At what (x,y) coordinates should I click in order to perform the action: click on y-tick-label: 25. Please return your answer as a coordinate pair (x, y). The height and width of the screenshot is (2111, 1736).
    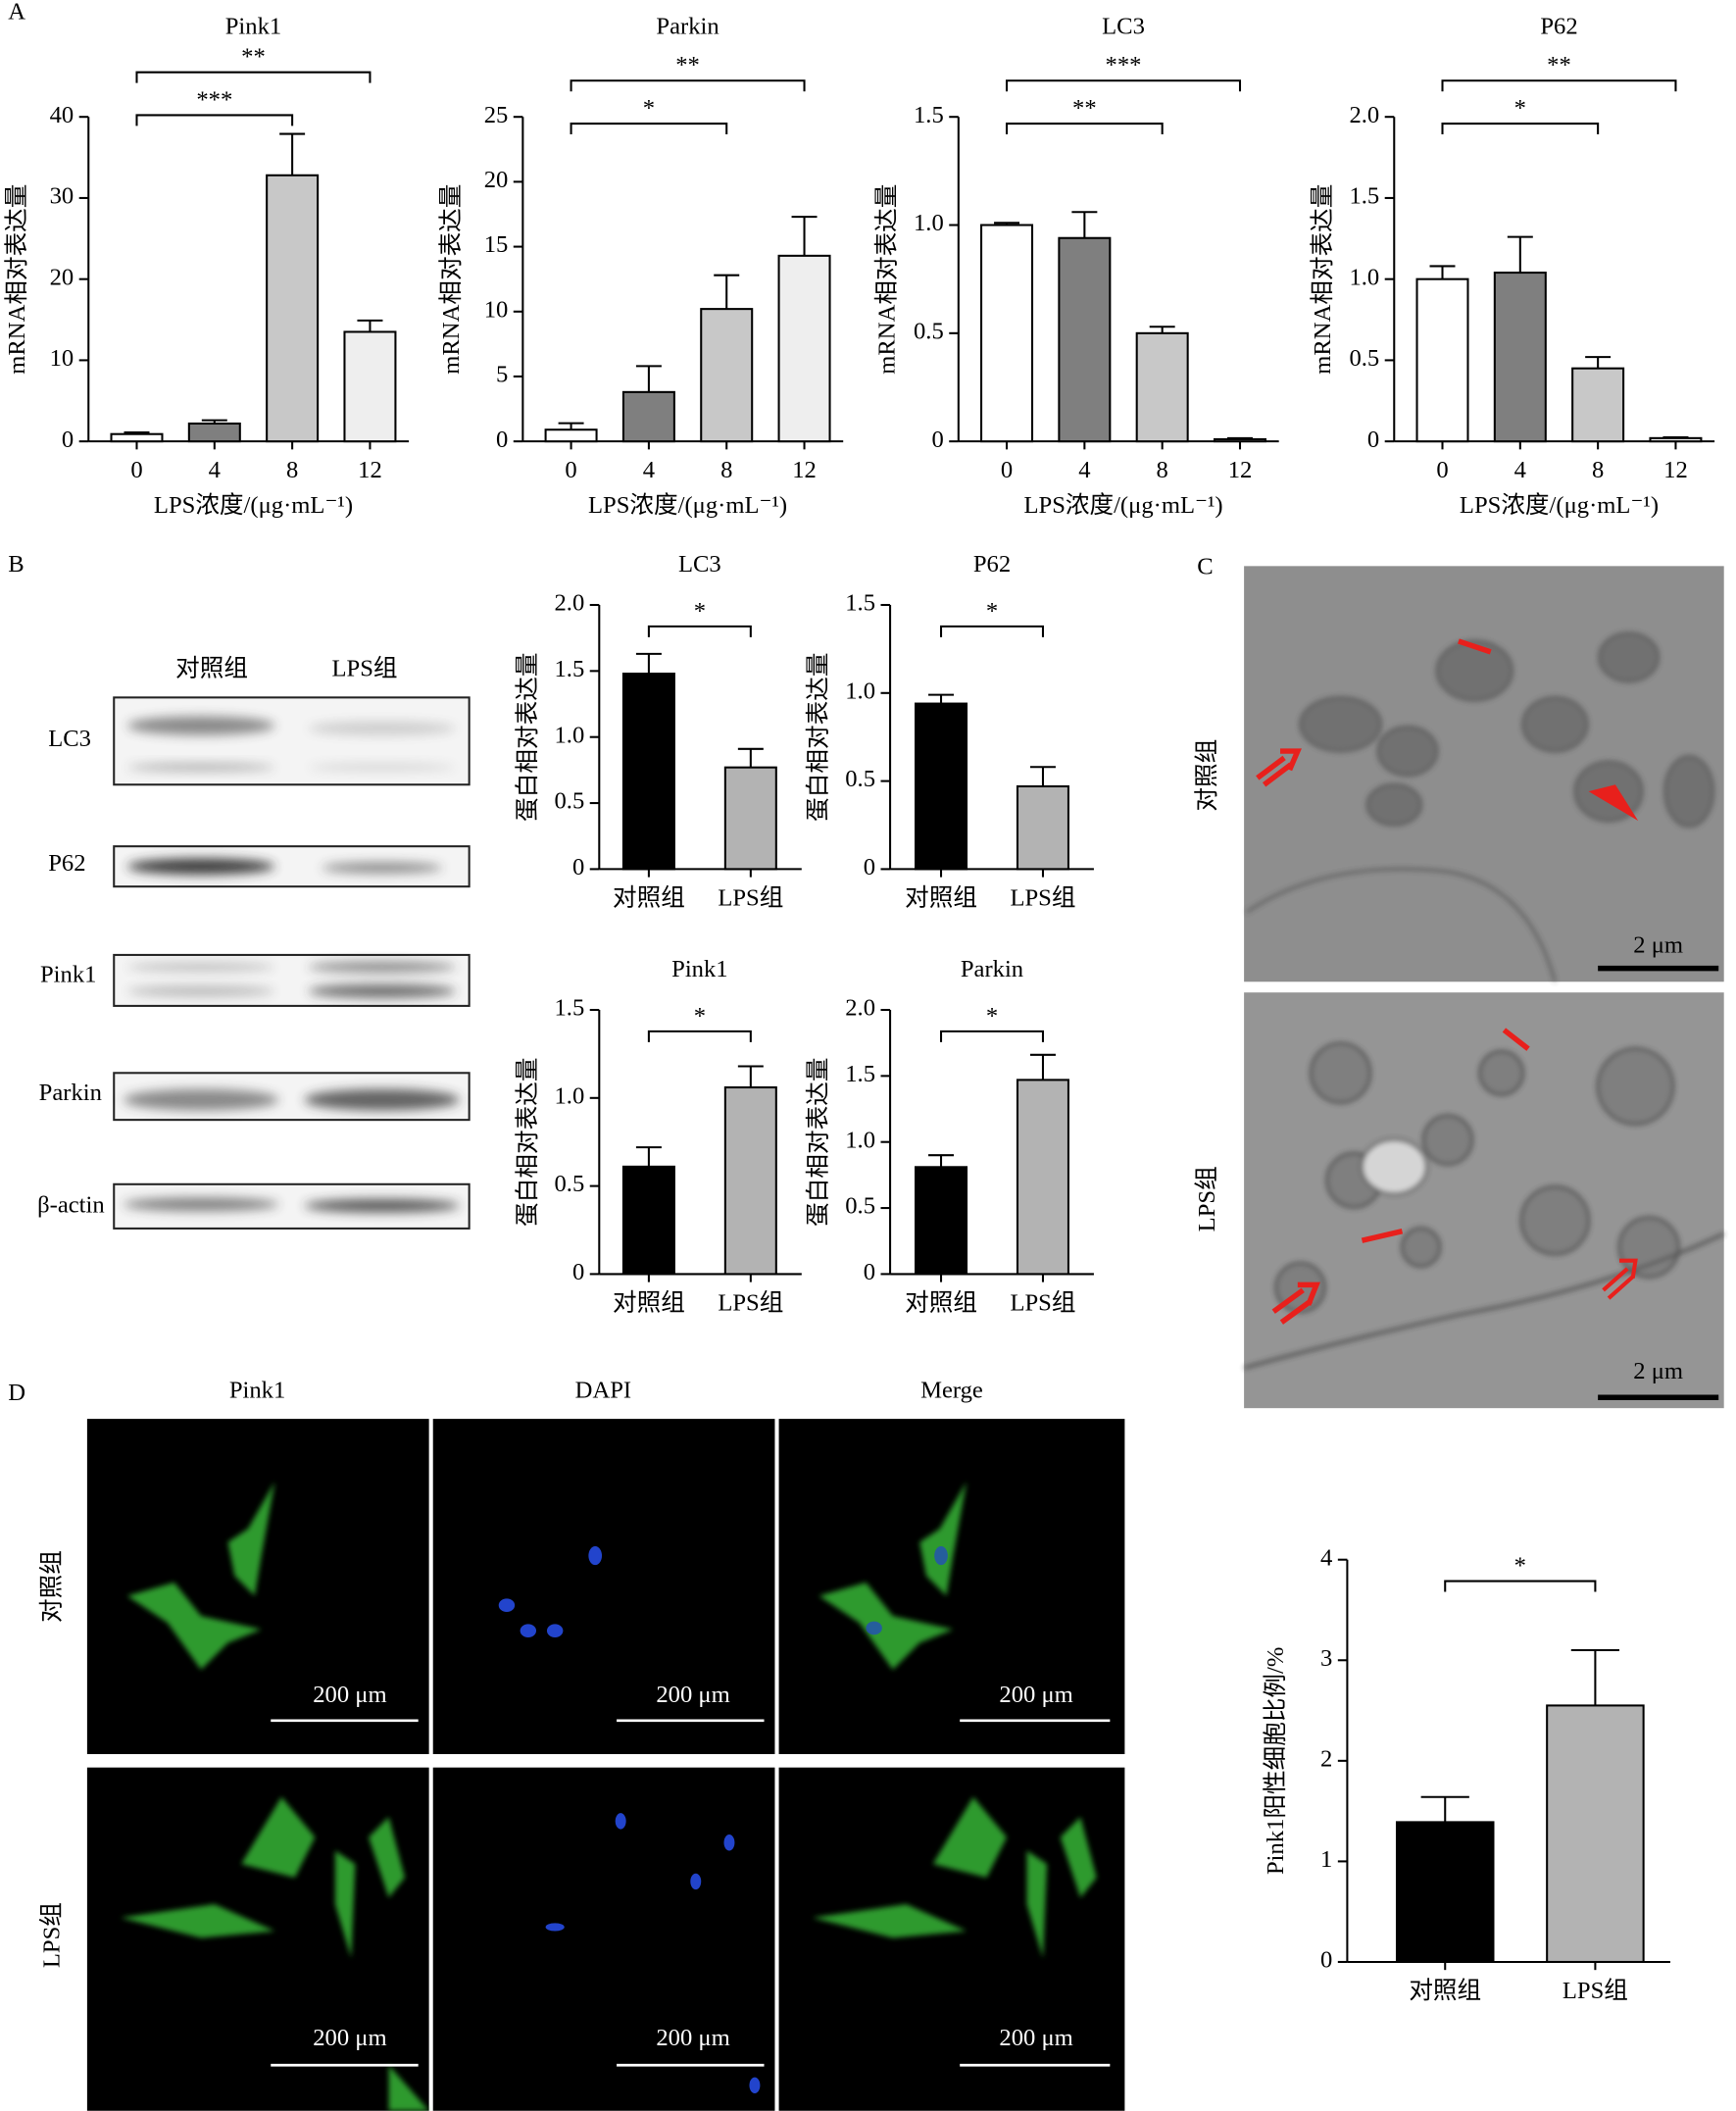
    Looking at the image, I should click on (497, 115).